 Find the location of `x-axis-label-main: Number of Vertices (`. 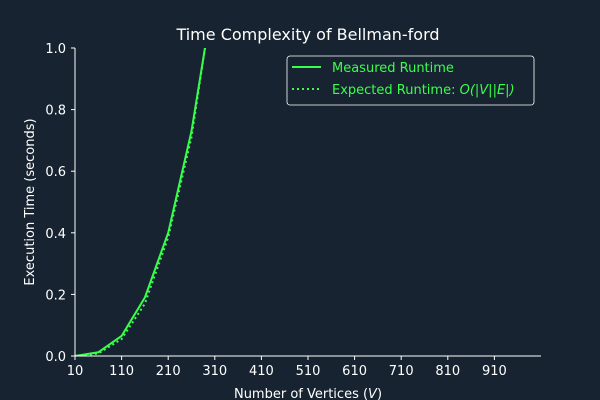

x-axis-label-main: Number of Vertices ( is located at coordinates (301, 393).